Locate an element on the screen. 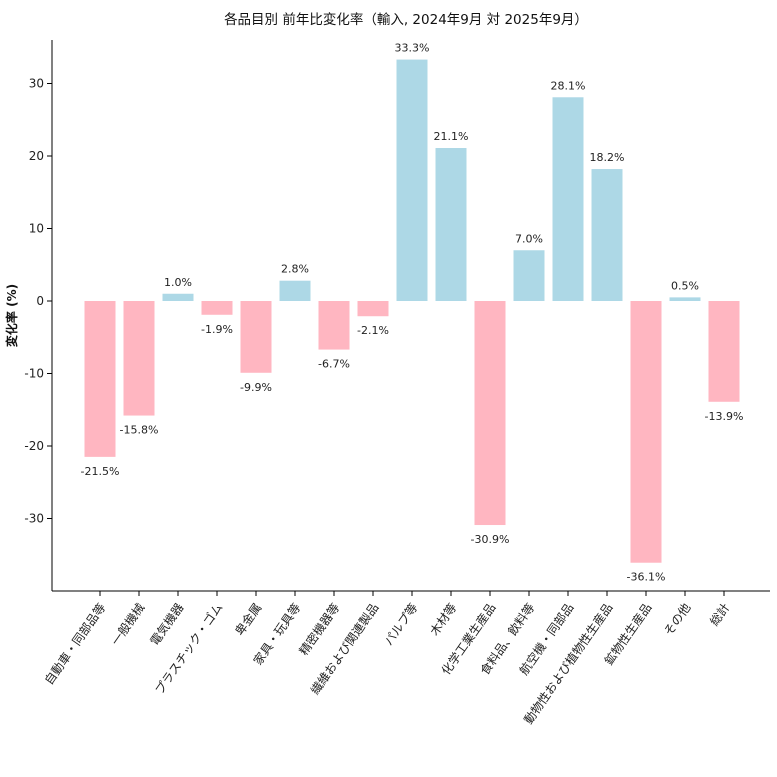  x-category-label: パルプ等 is located at coordinates (400, 624).